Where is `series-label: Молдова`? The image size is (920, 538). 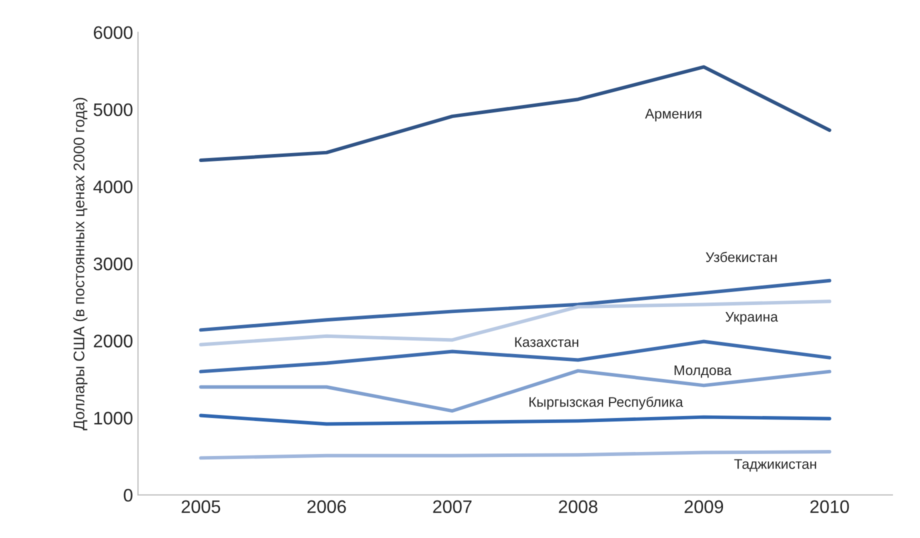
series-label: Молдова is located at coordinates (703, 371).